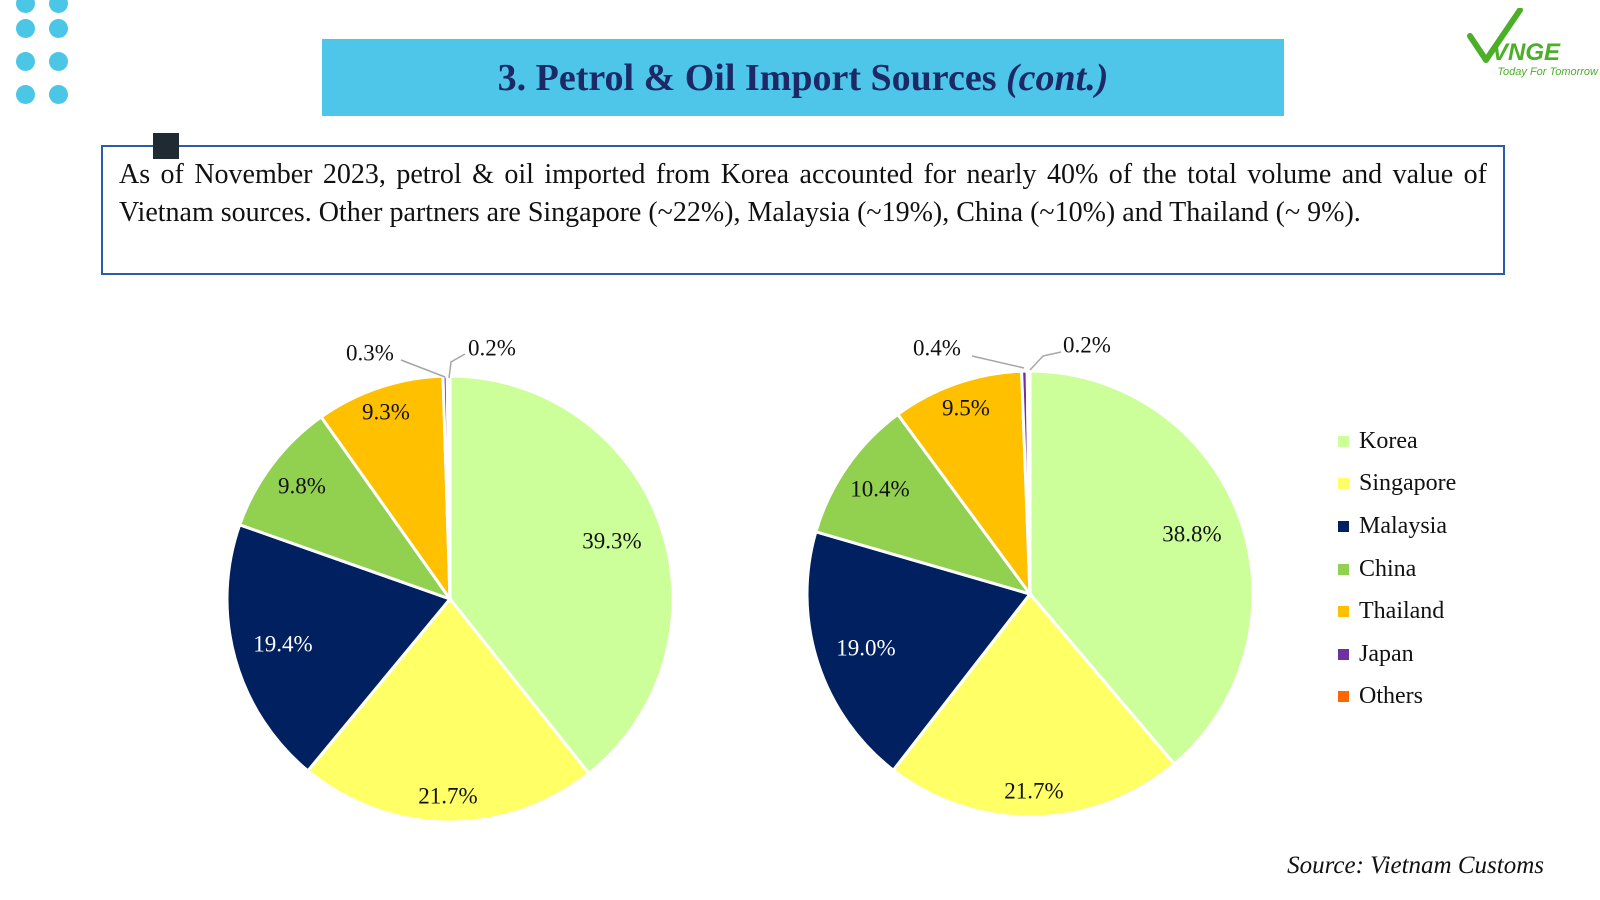  I want to click on page-title: 3. Petrol & Oil Import Sources (cont.), so click(803, 78).